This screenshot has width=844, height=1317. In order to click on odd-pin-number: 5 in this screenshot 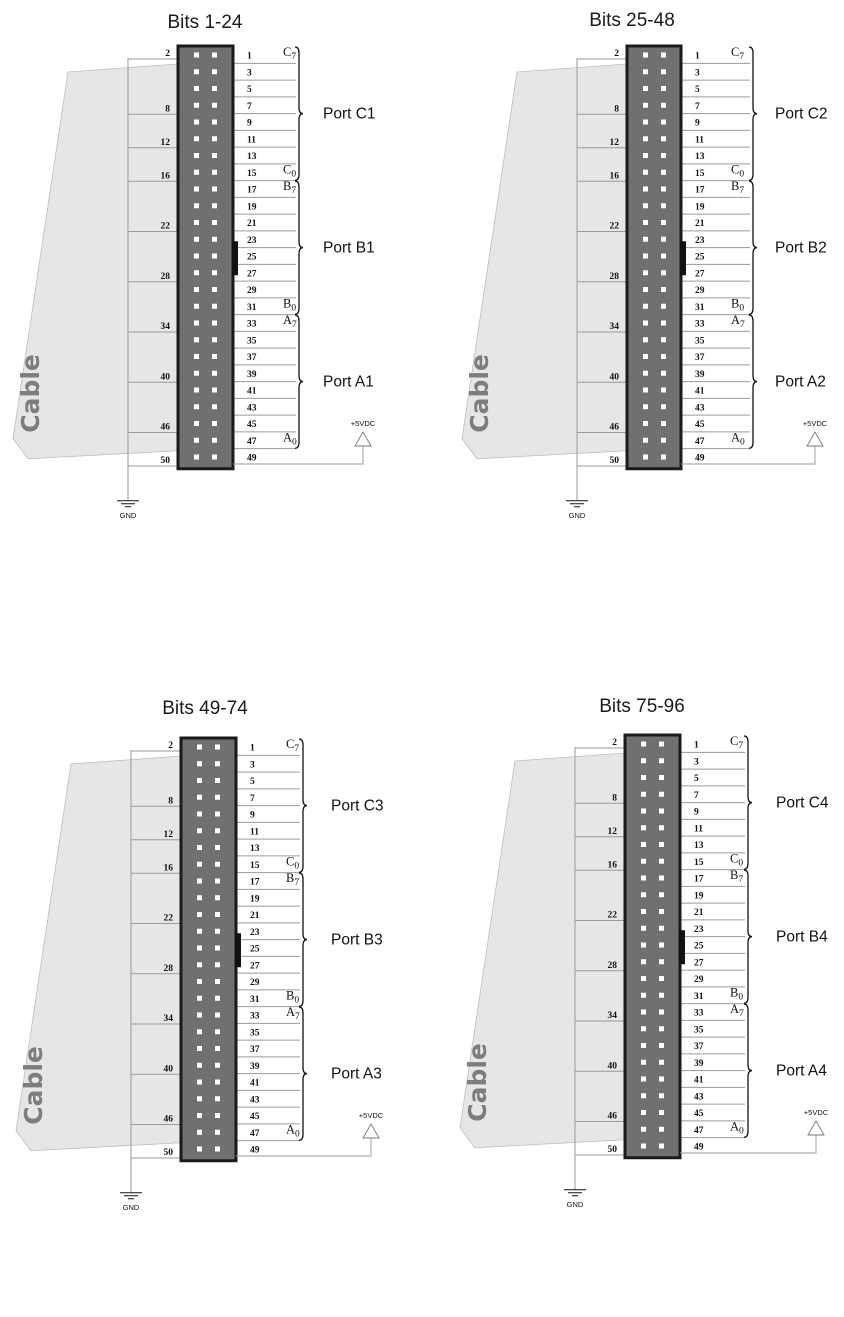, I will do `click(697, 90)`.